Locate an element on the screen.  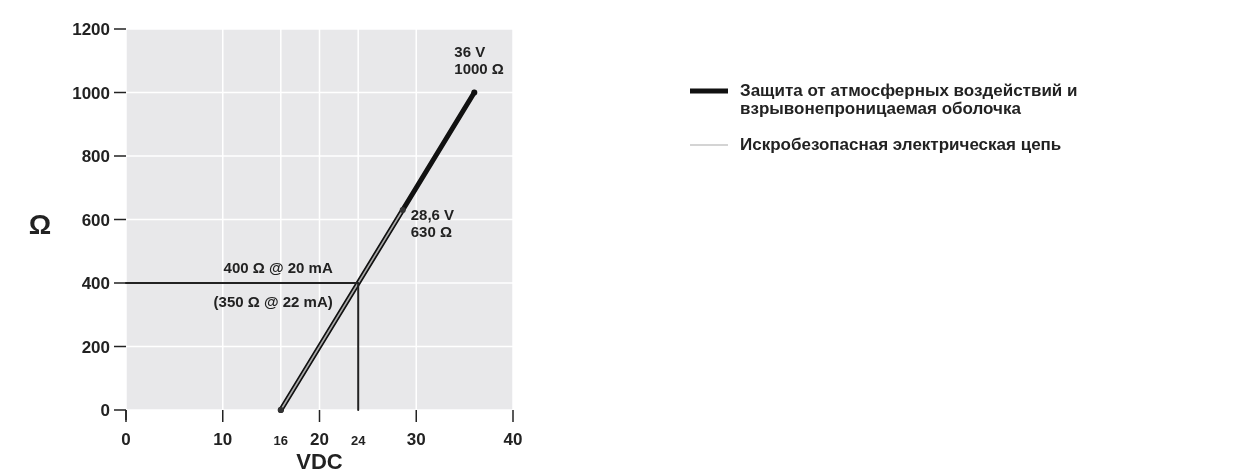
legend-label: Искробезопасная электрическая цепь is located at coordinates (901, 144).